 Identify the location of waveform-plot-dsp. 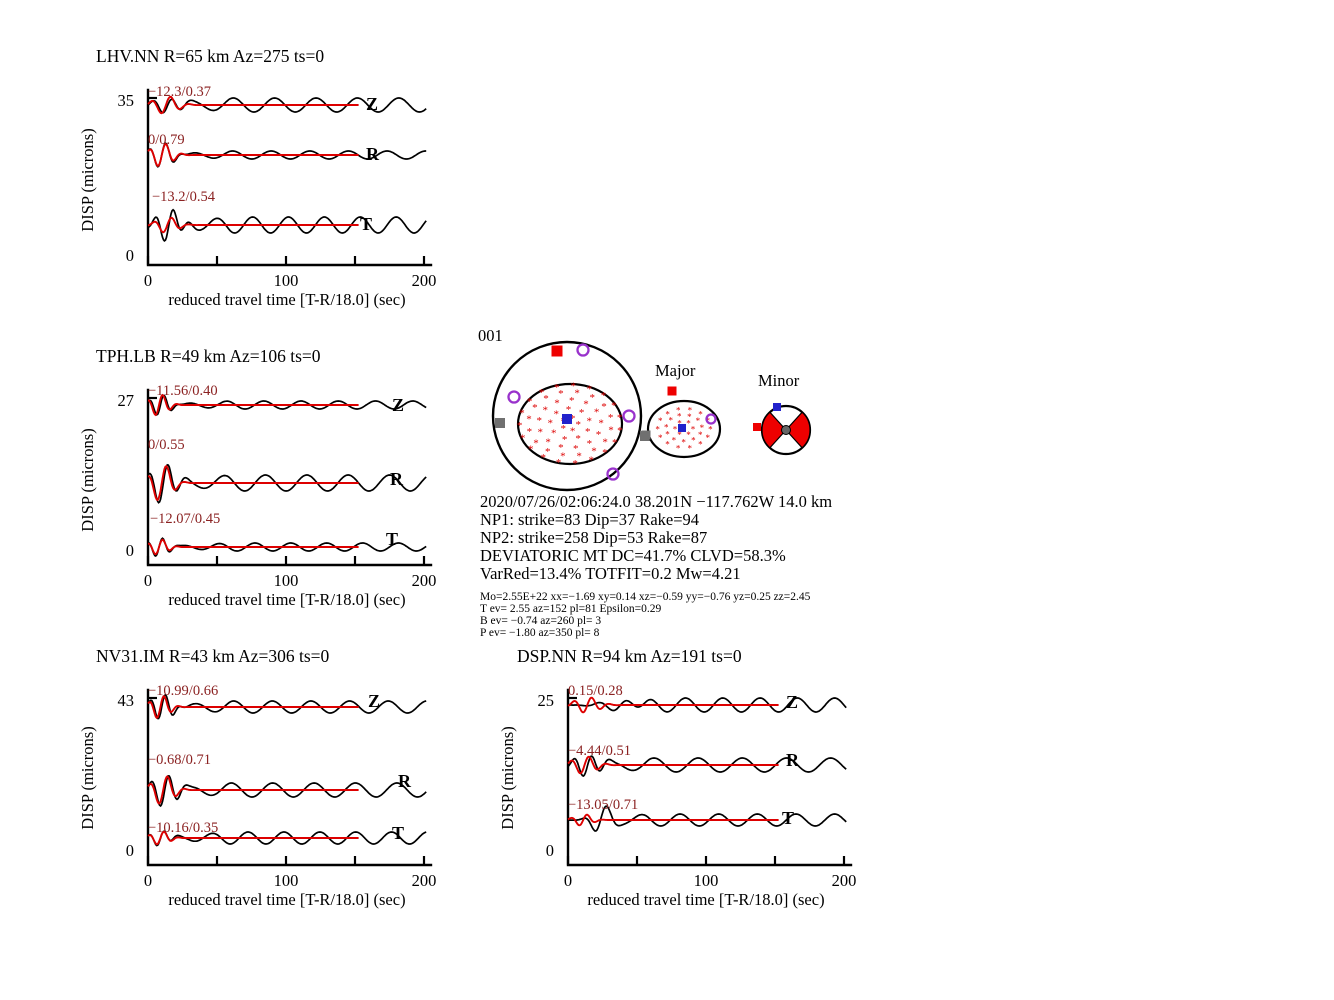
(709, 777).